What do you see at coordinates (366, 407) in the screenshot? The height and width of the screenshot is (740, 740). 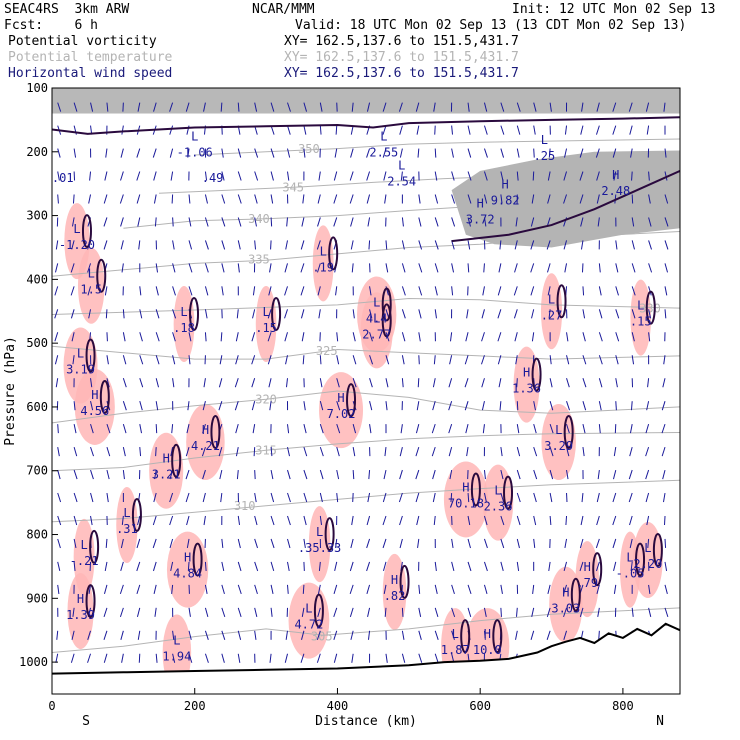 I see `isentrope-line` at bounding box center [366, 407].